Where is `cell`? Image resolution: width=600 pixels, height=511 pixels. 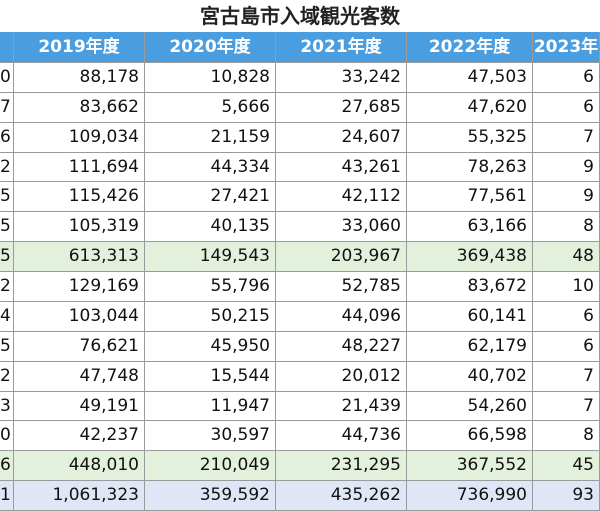
cell is located at coordinates (7, 47).